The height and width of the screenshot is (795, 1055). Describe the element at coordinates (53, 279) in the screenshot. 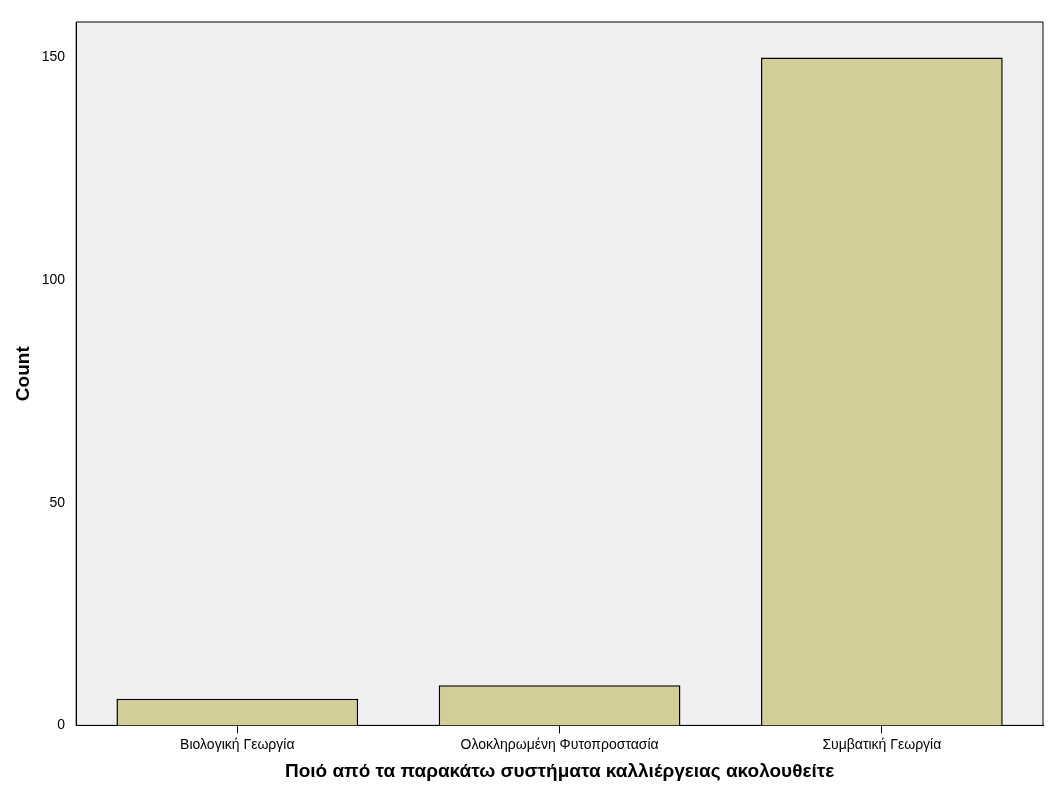

I see `y-tick-label: 100` at that location.